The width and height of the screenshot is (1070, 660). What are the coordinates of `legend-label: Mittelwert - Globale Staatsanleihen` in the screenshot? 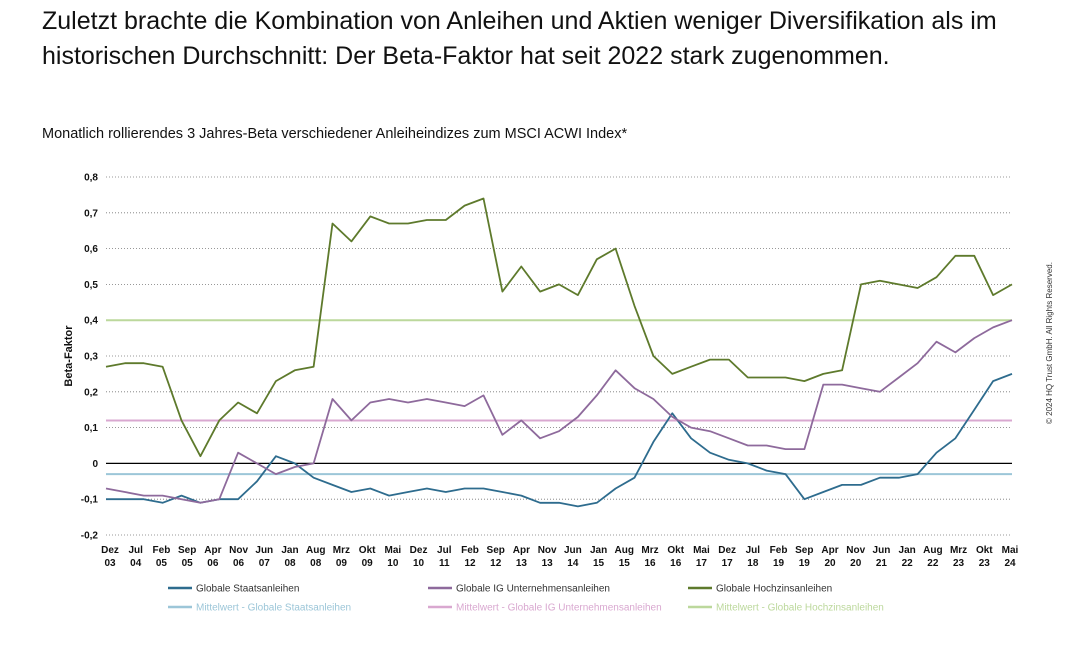 It's located at (273, 608).